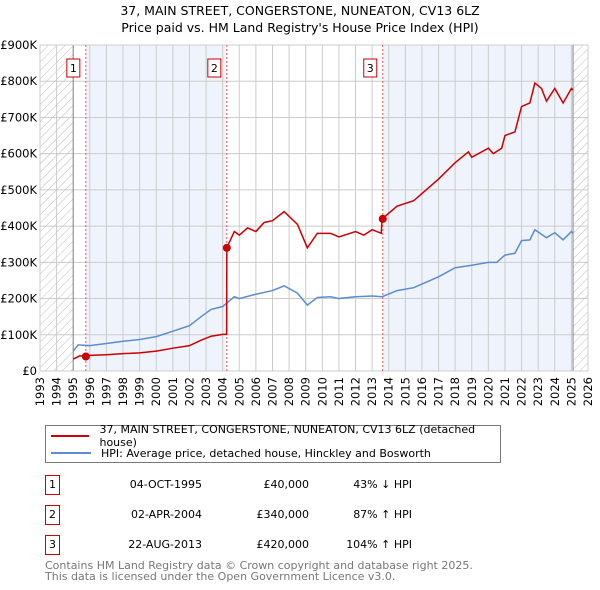  Describe the element at coordinates (356, 391) in the screenshot. I see `x-tick-label: 2012` at that location.